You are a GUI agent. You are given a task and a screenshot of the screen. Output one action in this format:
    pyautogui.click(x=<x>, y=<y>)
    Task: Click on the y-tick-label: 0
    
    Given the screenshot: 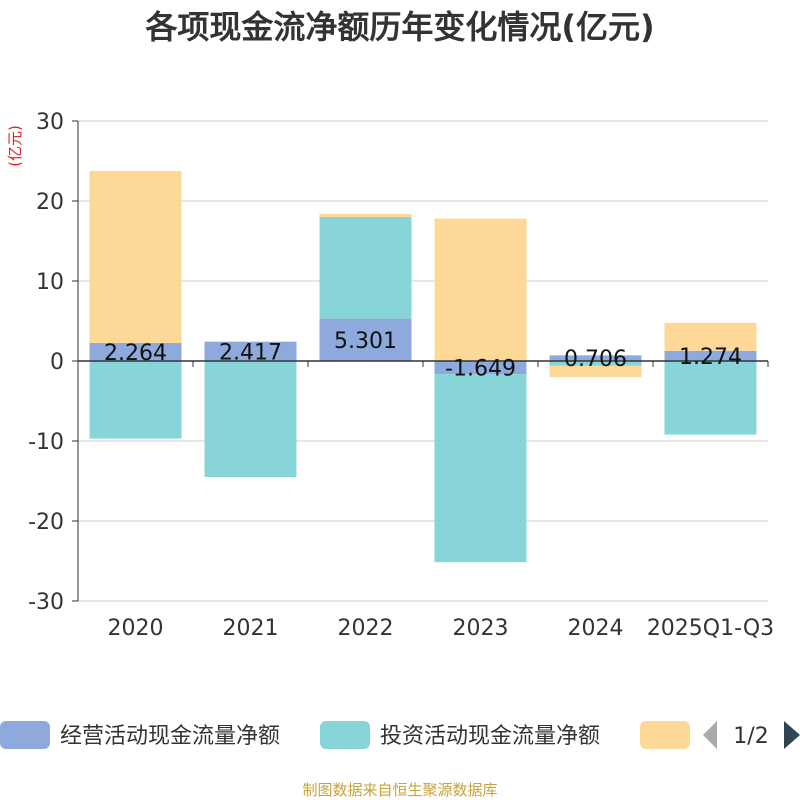 What is the action you would take?
    pyautogui.click(x=57, y=362)
    